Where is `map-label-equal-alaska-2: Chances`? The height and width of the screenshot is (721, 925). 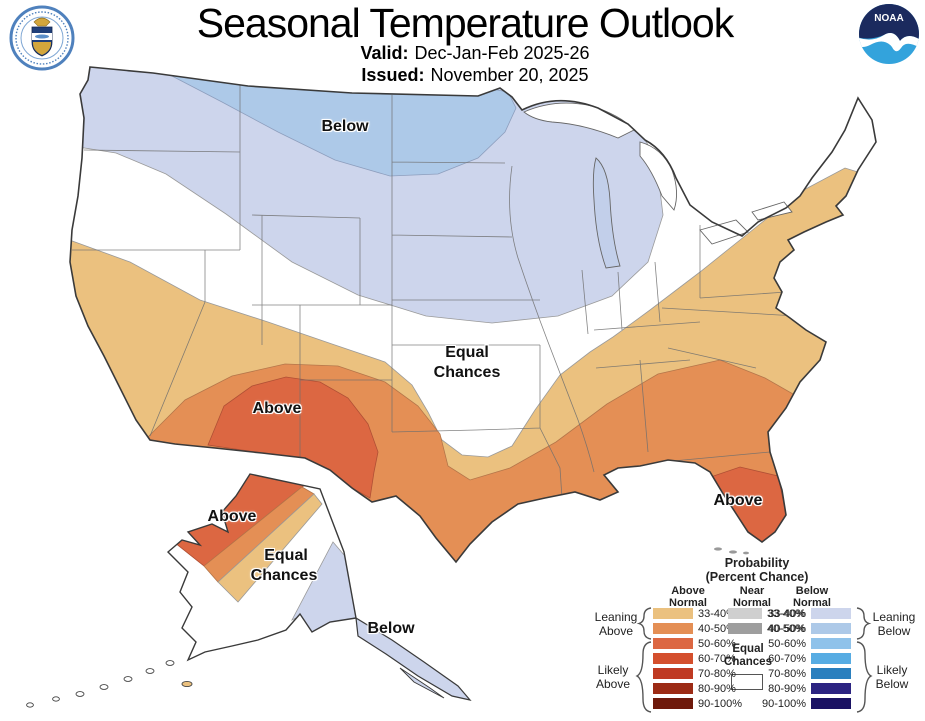
map-label-equal-alaska-2: Chances is located at coordinates (284, 575).